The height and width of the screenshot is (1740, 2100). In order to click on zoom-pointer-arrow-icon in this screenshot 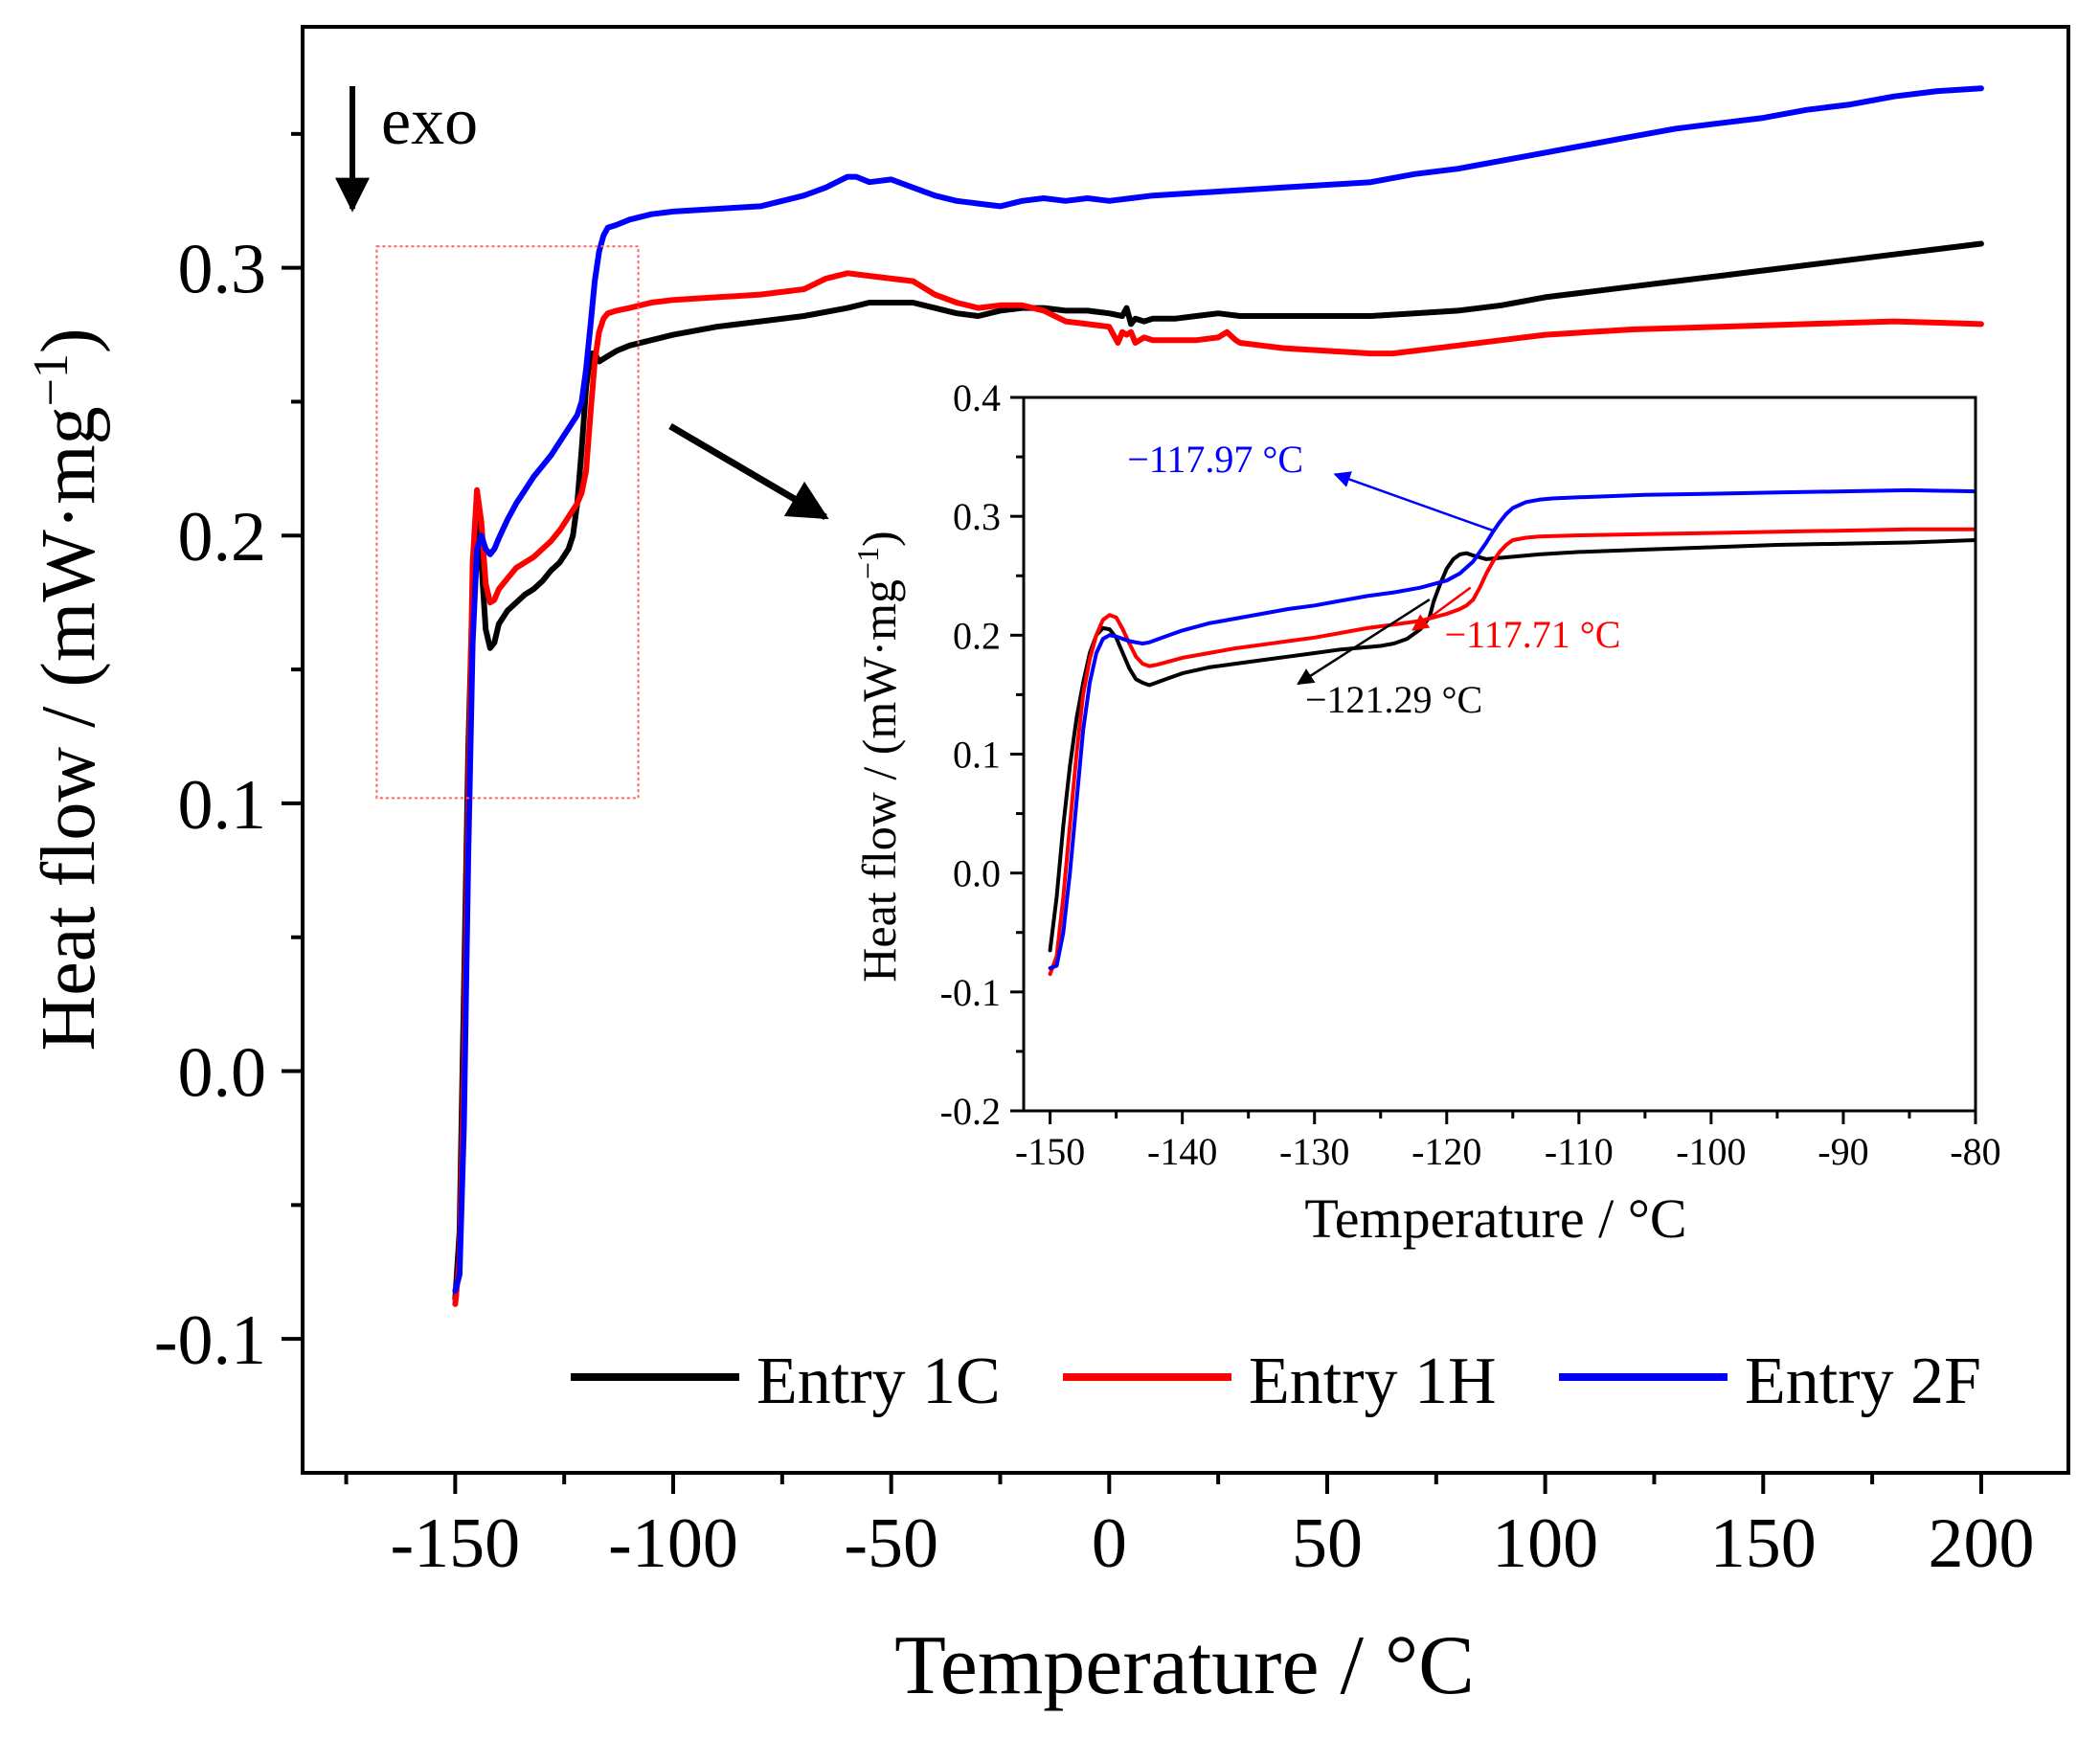, I will do `click(748, 472)`.